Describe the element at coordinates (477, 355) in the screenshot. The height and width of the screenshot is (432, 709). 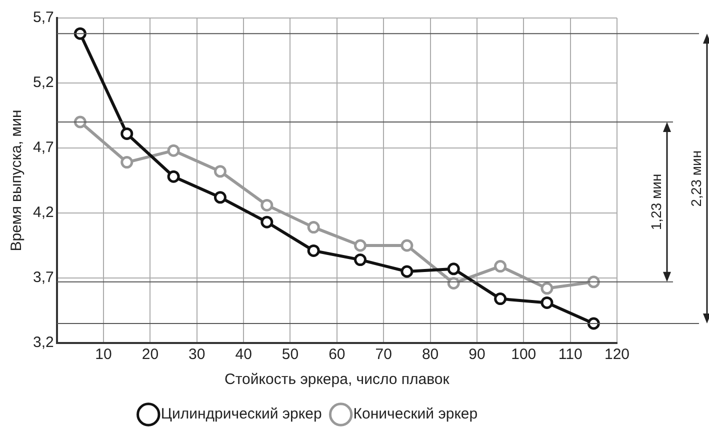
I see `x-tick-label: 90` at that location.